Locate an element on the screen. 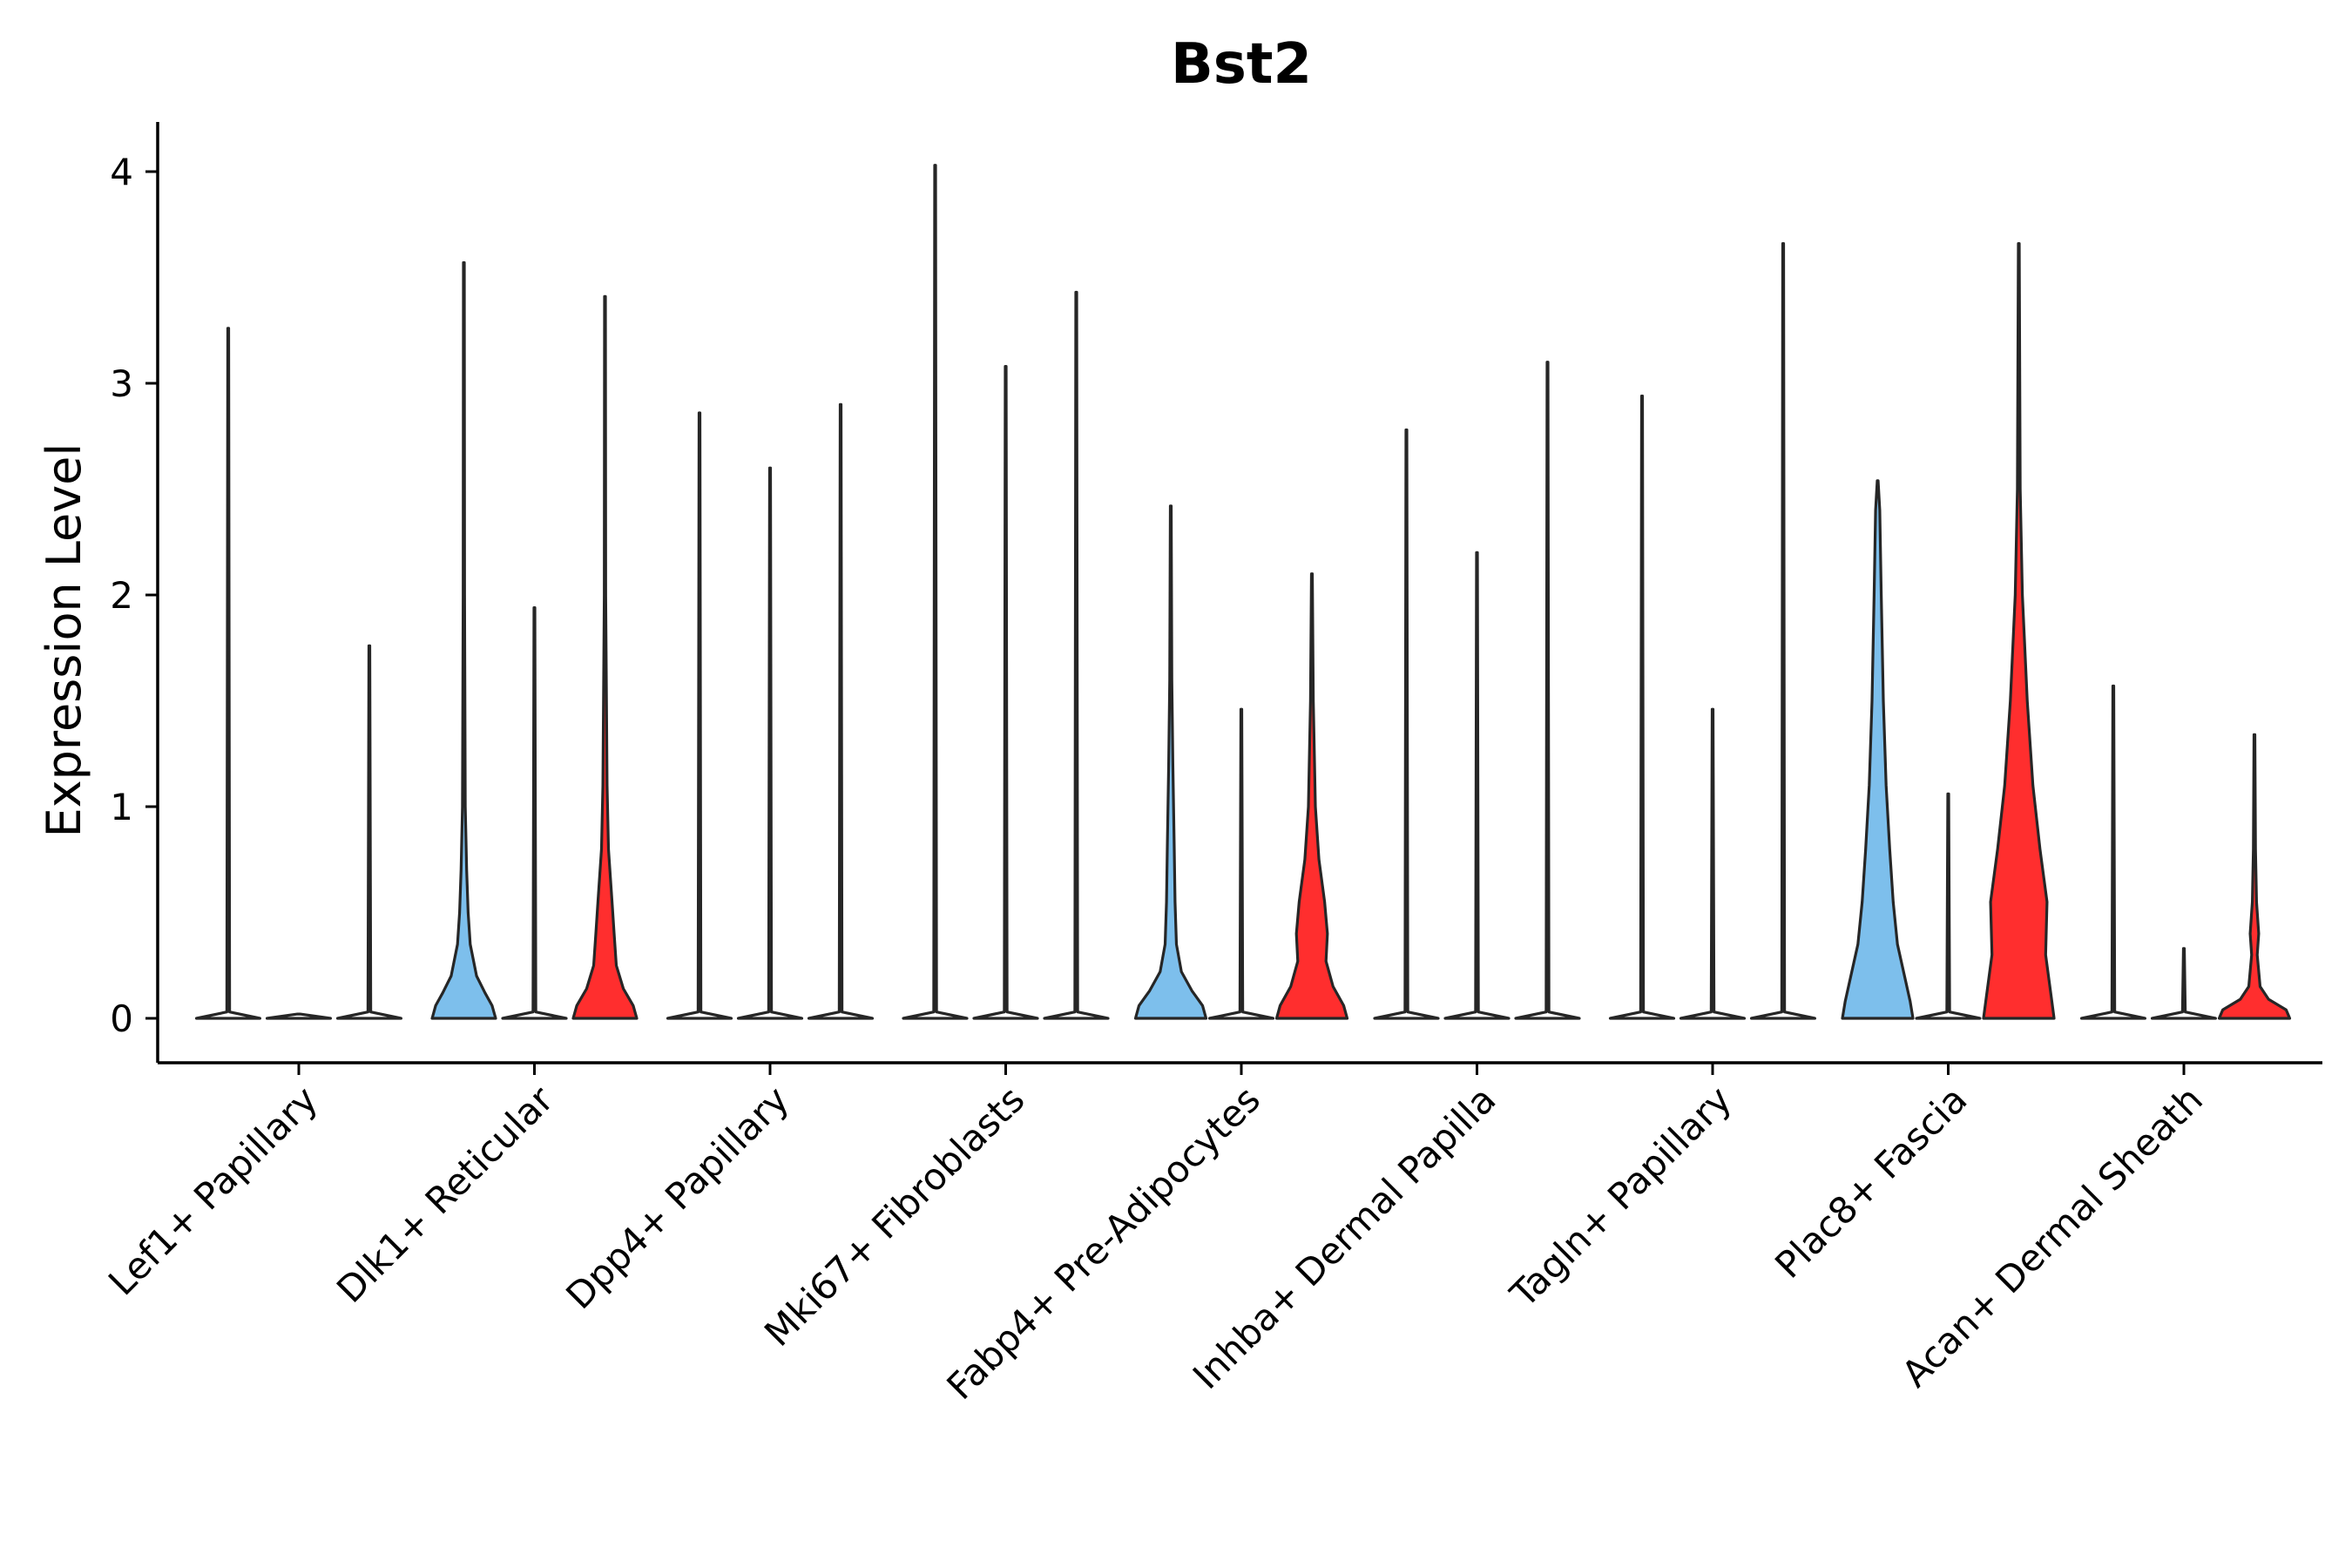 Image resolution: width=2352 pixels, height=1568 pixels. y-axis-label: Expression Level is located at coordinates (64, 640).